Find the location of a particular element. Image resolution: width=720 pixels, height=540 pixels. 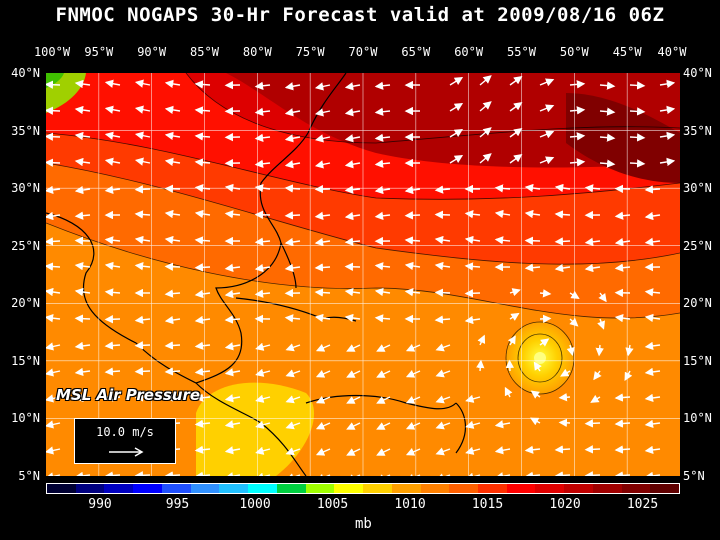

colorbar-label: 1005 is located at coordinates (332, 504).